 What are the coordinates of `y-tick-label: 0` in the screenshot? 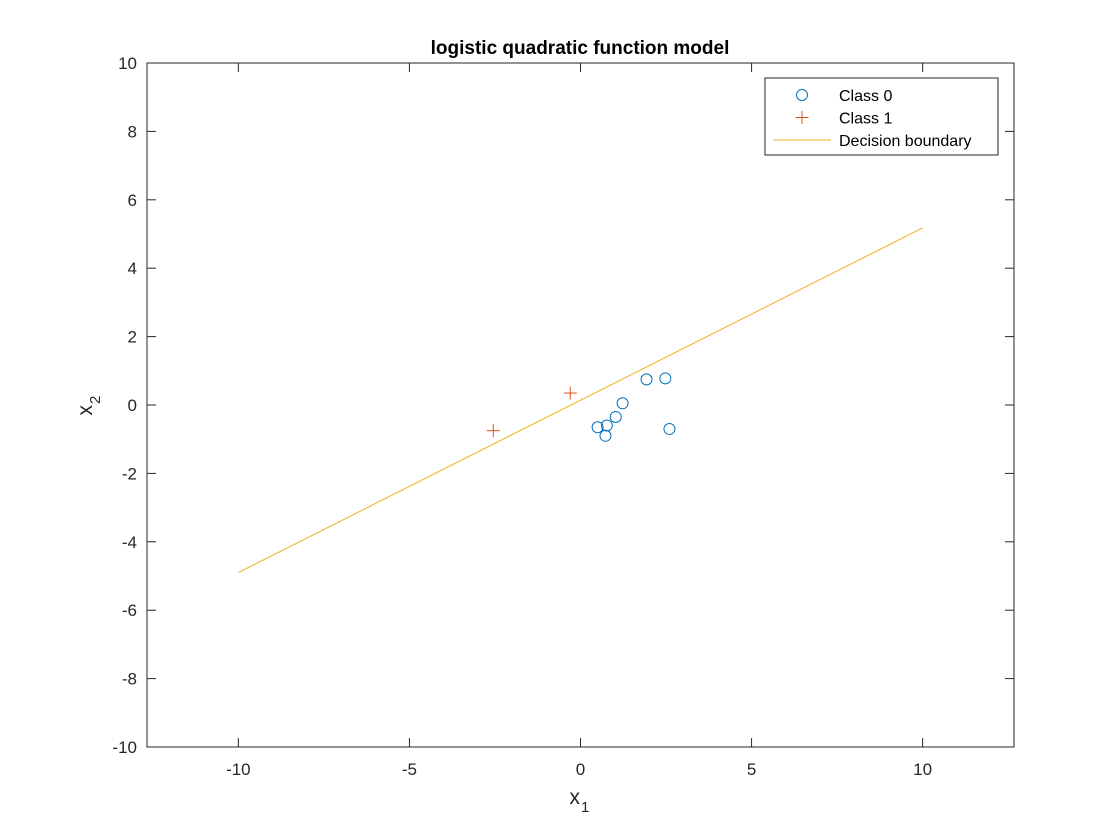 It's located at (132, 405).